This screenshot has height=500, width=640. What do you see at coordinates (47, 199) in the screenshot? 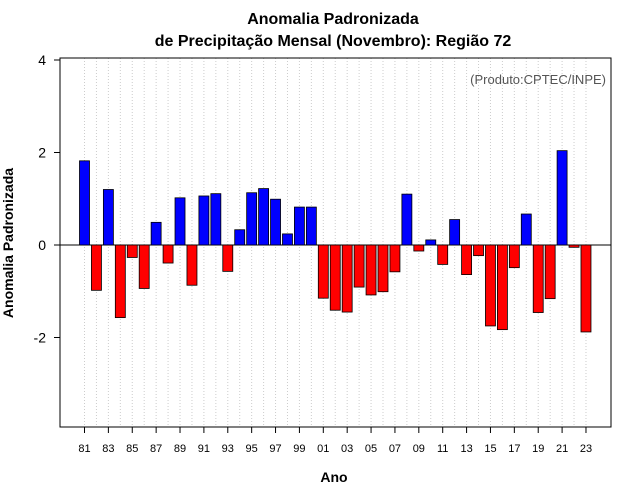
I see `y-axis: -2 0 2 4` at bounding box center [47, 199].